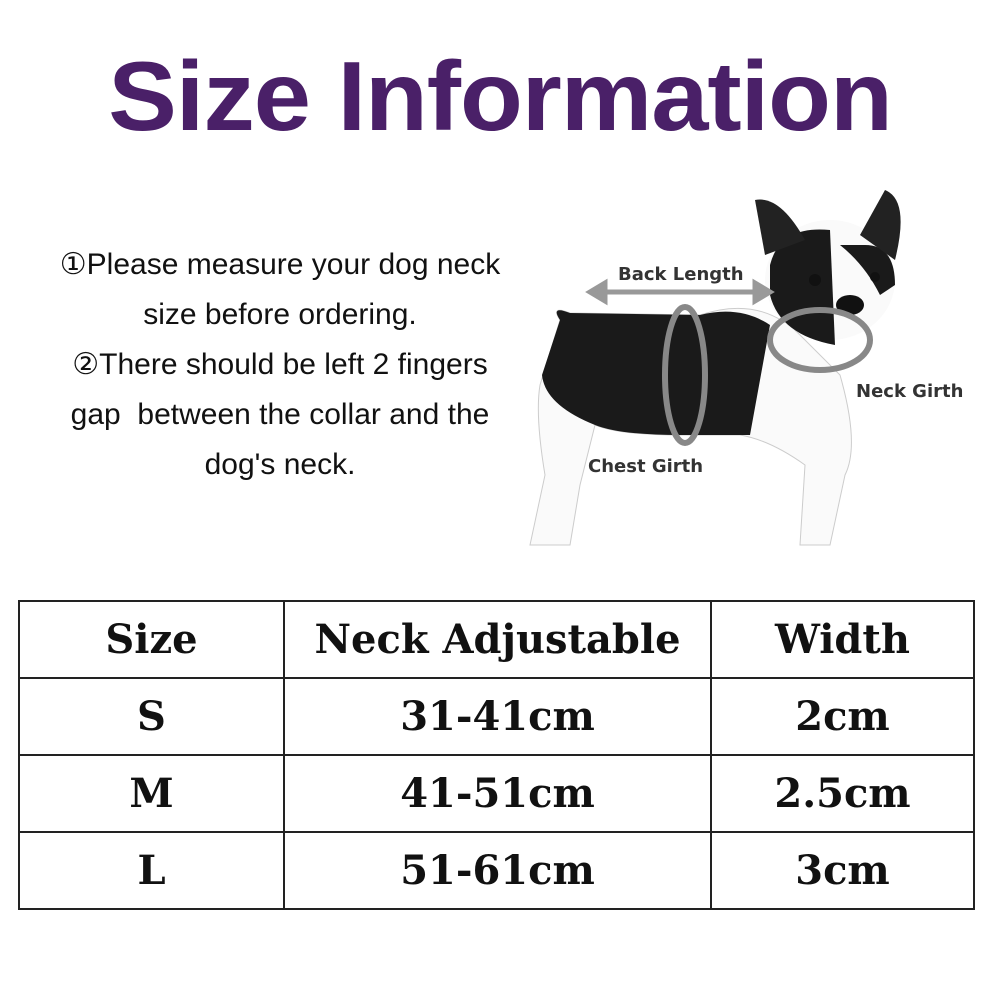  Describe the element at coordinates (500, 96) in the screenshot. I see `page-title: Size Information` at that location.